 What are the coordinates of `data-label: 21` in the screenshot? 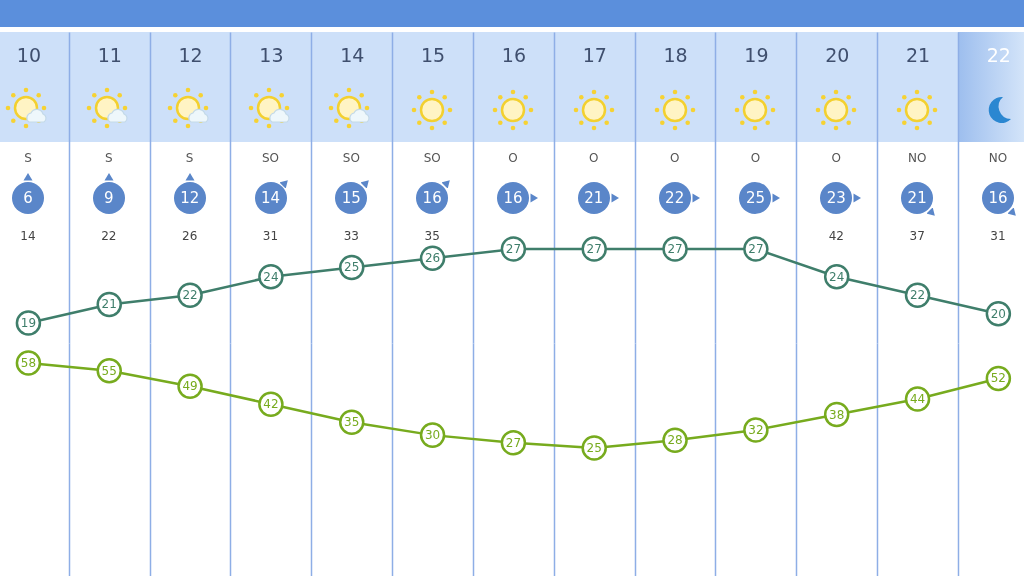 It's located at (109, 304).